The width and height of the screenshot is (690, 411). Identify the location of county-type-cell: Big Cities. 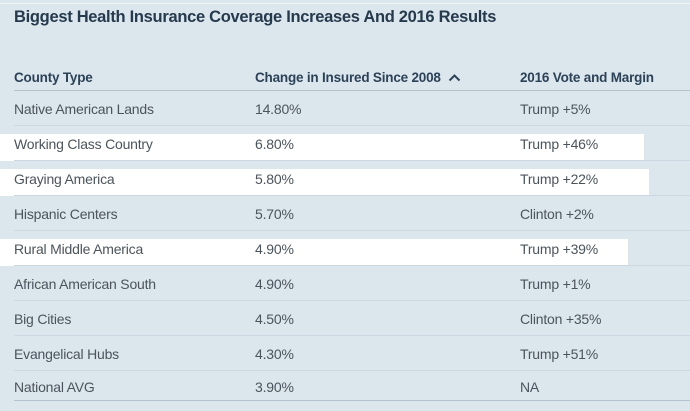
(43, 319).